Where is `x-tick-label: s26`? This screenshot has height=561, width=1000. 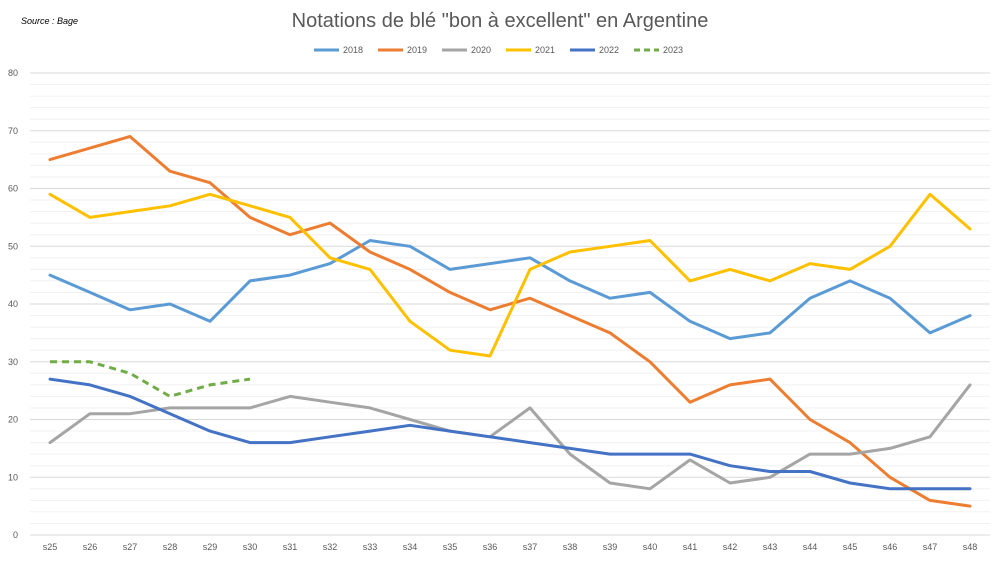
x-tick-label: s26 is located at coordinates (90, 547).